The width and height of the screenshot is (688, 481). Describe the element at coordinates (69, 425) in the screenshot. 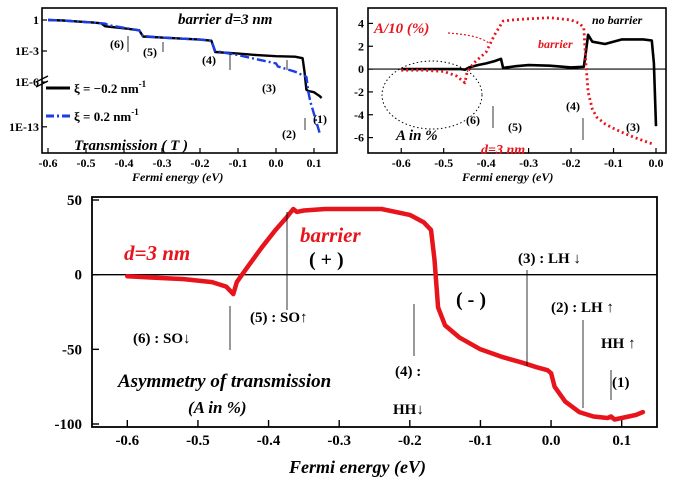

I see `p3-ytick-label: -100` at that location.